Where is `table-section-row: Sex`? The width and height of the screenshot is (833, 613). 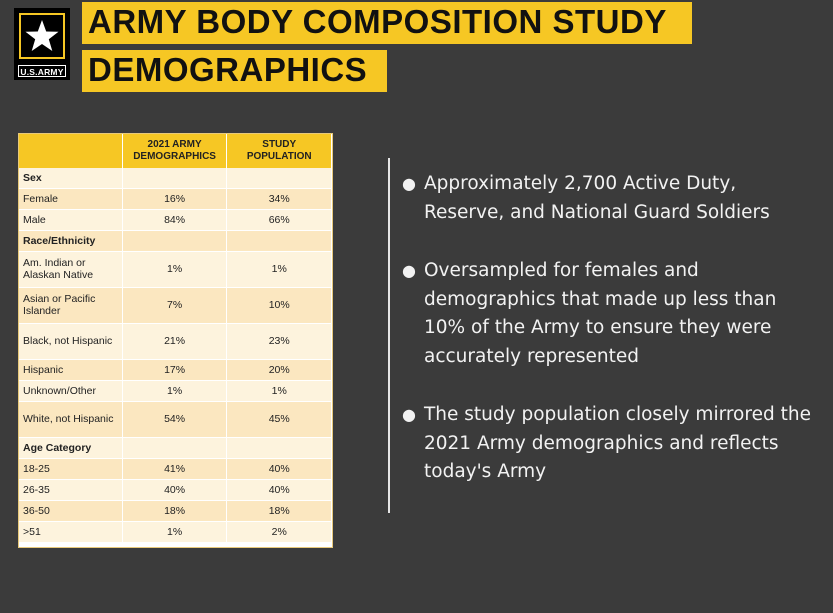
table-section-row: Sex is located at coordinates (175, 178).